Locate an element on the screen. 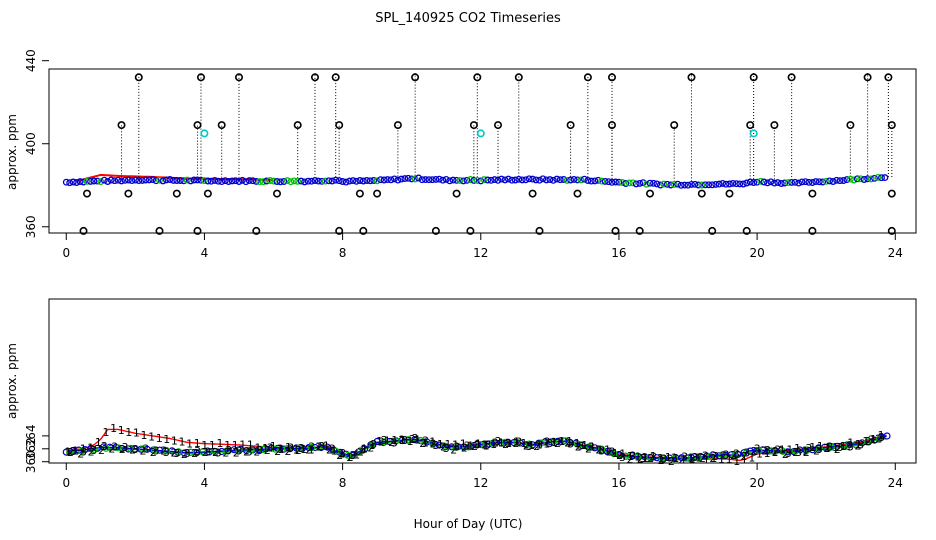 Image resolution: width=936 pixels, height=540 pixels. bottom-x-tick-label: 20 is located at coordinates (756, 483).